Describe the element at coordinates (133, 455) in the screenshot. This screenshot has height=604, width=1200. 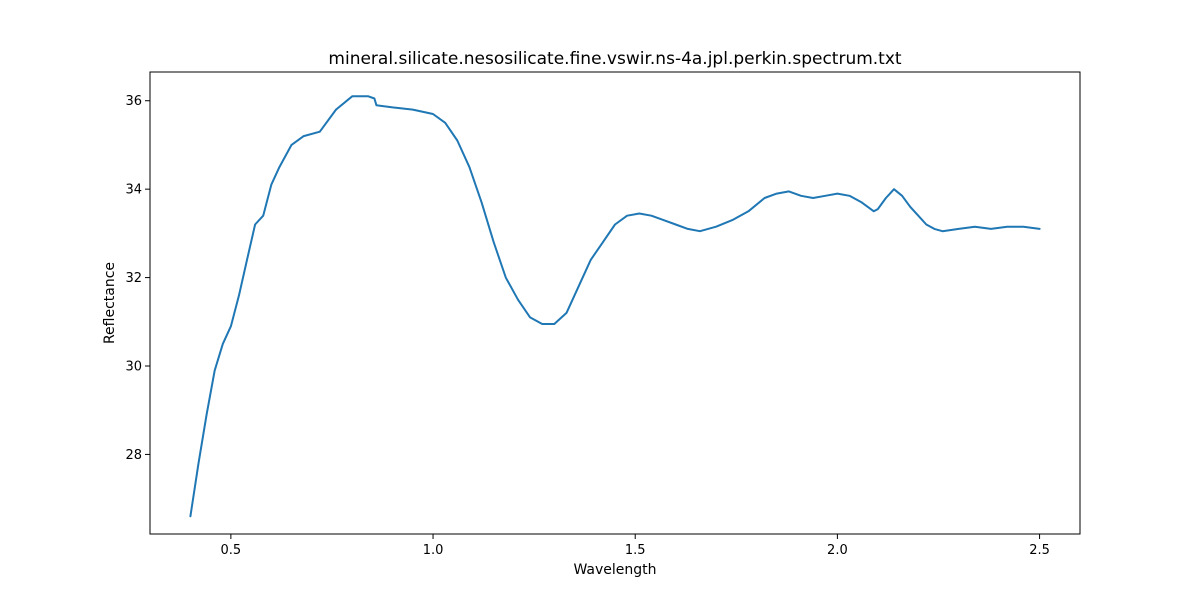
I see `y-tick-label: 28` at that location.